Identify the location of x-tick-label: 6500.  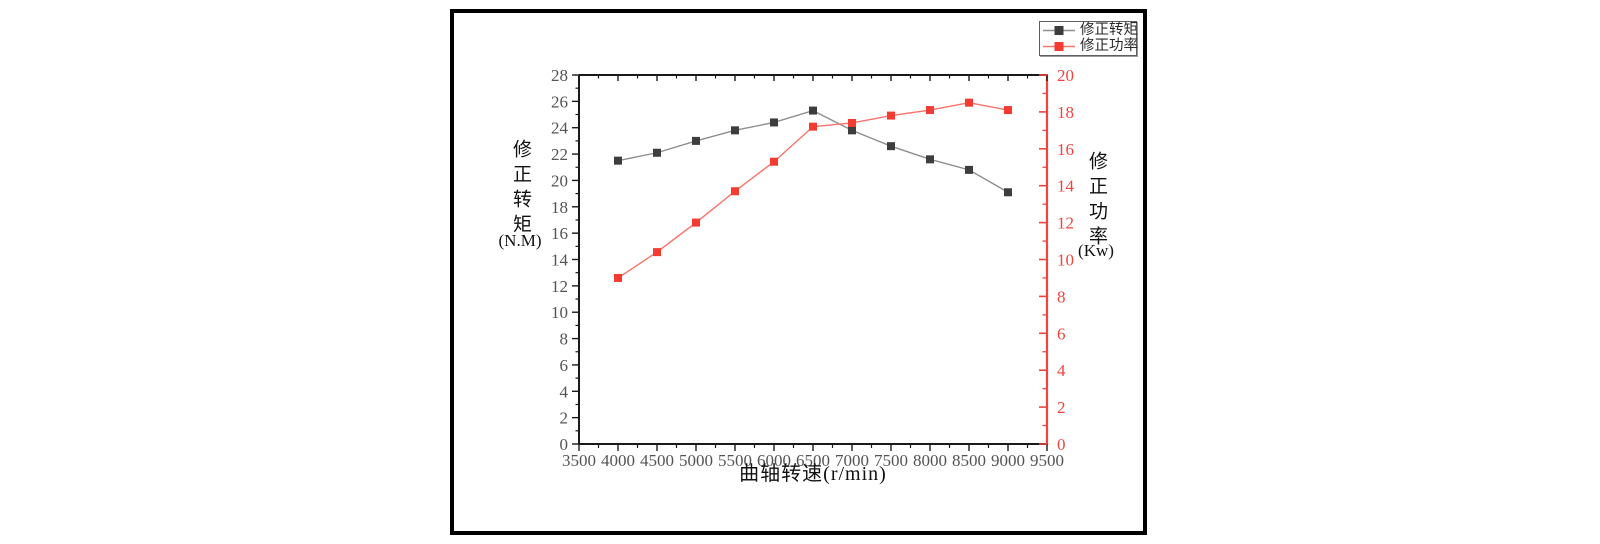
(813, 460).